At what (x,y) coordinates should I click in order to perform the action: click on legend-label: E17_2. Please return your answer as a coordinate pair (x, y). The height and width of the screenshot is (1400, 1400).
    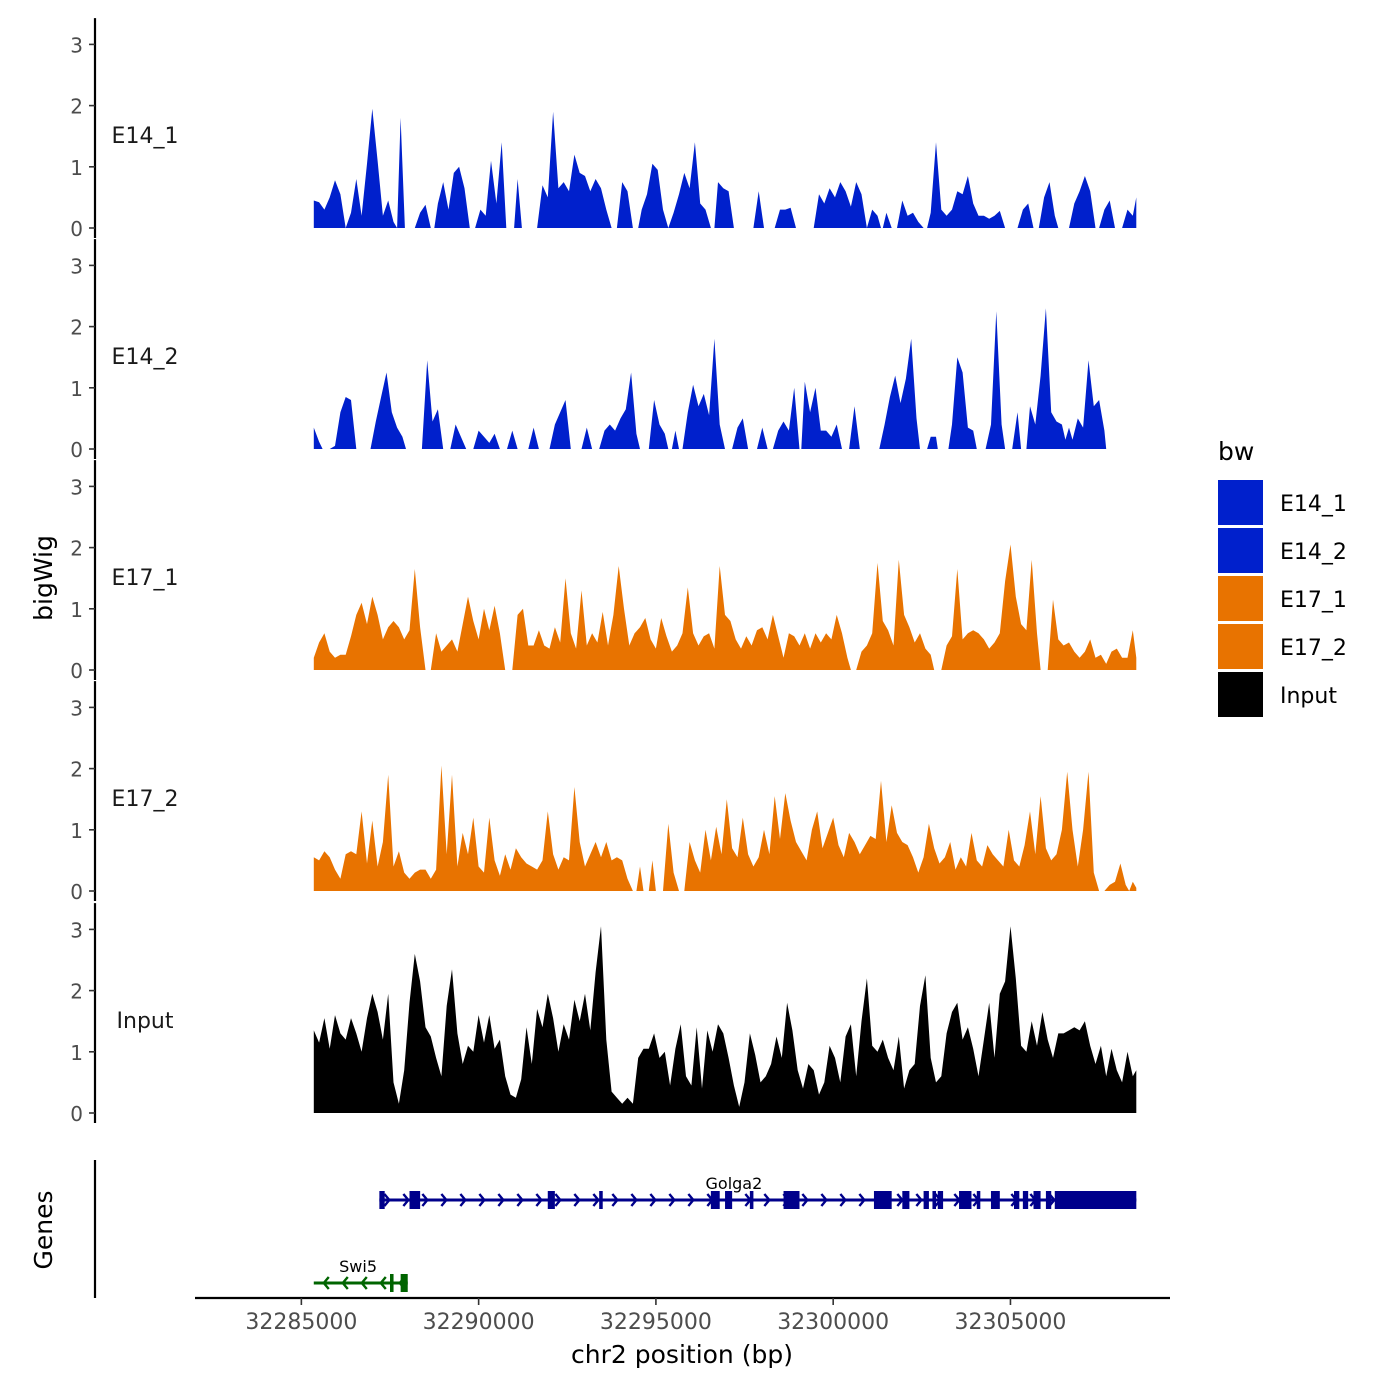
    Looking at the image, I should click on (1313, 648).